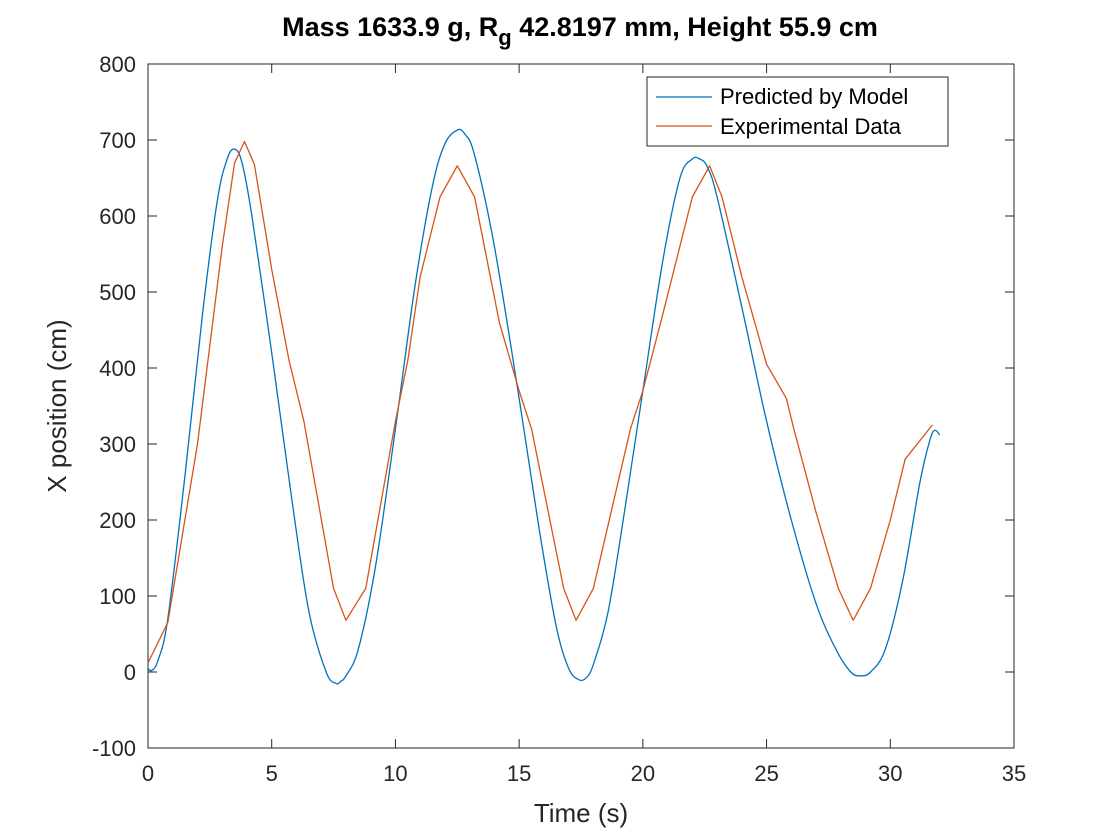 This screenshot has width=1120, height=840. What do you see at coordinates (519, 773) in the screenshot?
I see `x-tick-label: 15` at bounding box center [519, 773].